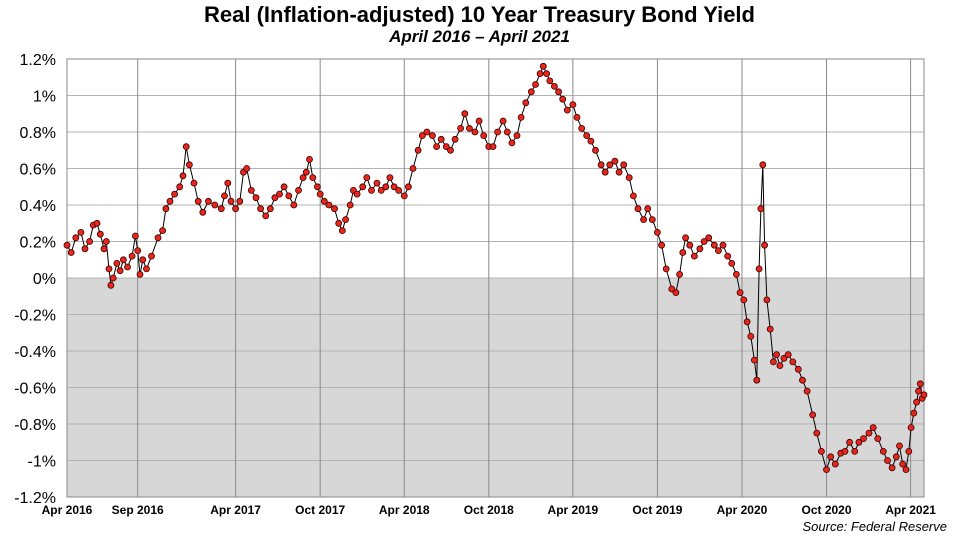 This screenshot has width=959, height=538. What do you see at coordinates (42, 462) in the screenshot?
I see `y-tick-label: -1%` at bounding box center [42, 462].